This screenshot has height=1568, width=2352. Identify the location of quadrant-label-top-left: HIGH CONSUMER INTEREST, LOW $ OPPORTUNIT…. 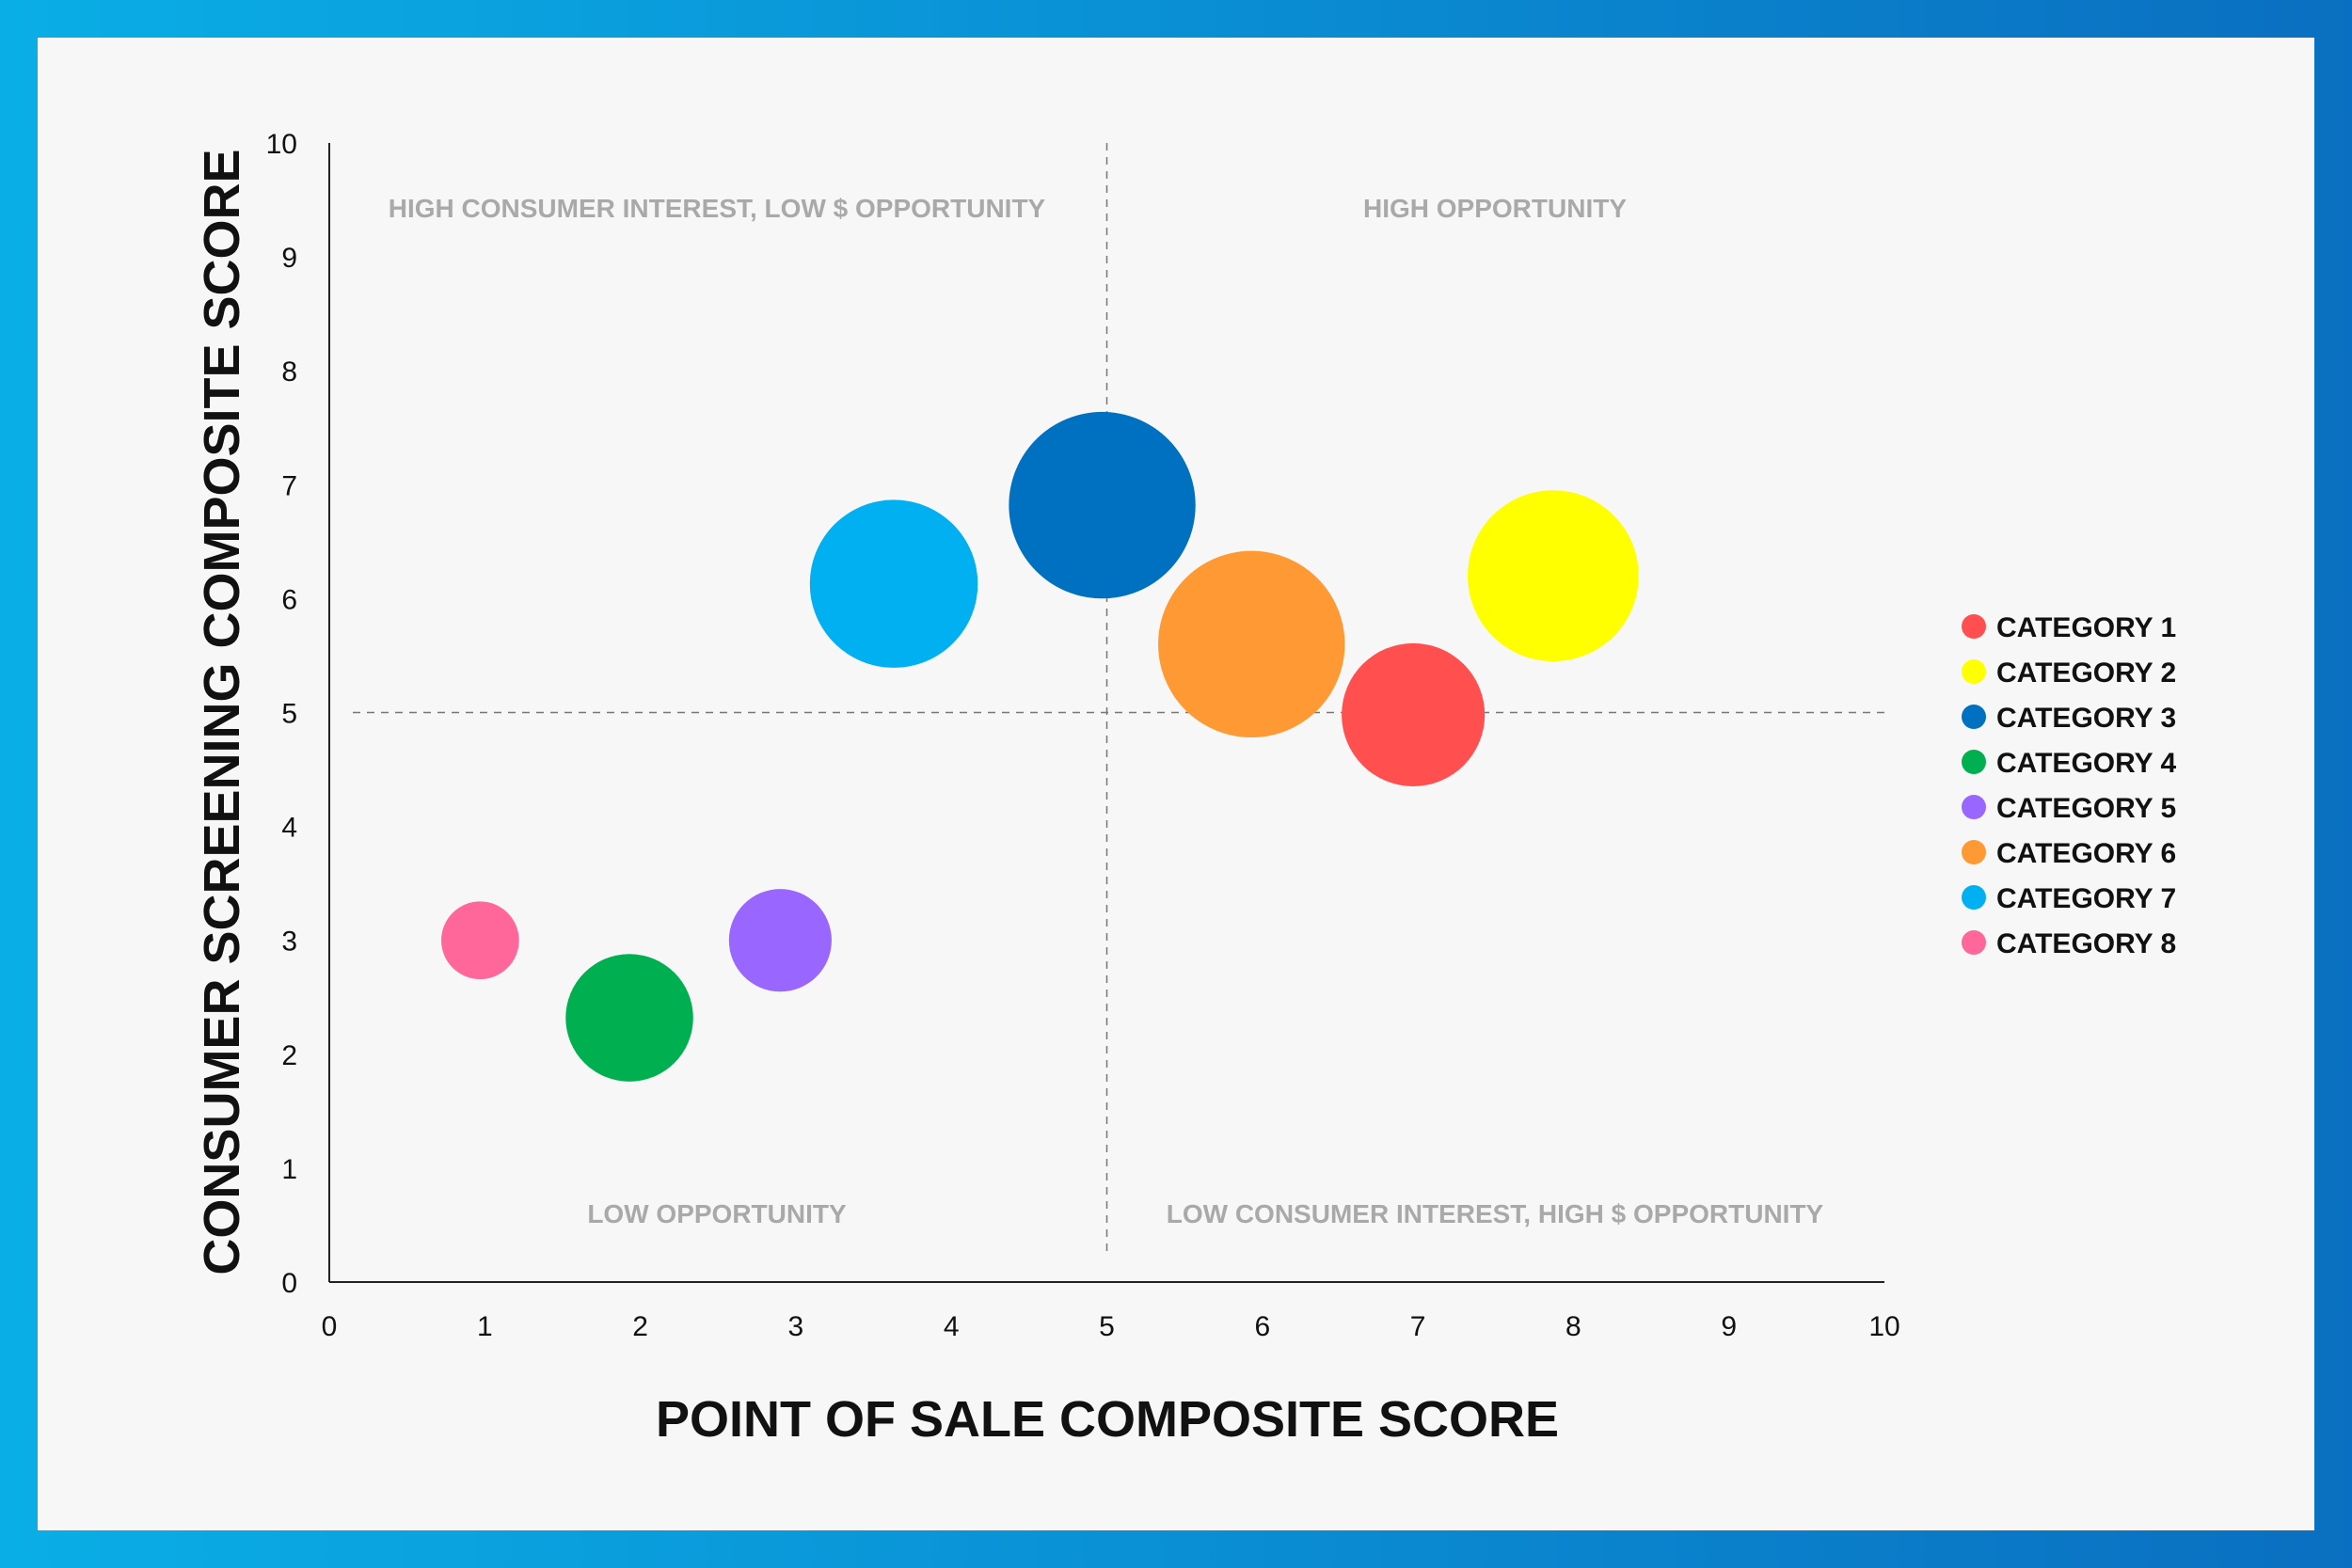
(717, 209).